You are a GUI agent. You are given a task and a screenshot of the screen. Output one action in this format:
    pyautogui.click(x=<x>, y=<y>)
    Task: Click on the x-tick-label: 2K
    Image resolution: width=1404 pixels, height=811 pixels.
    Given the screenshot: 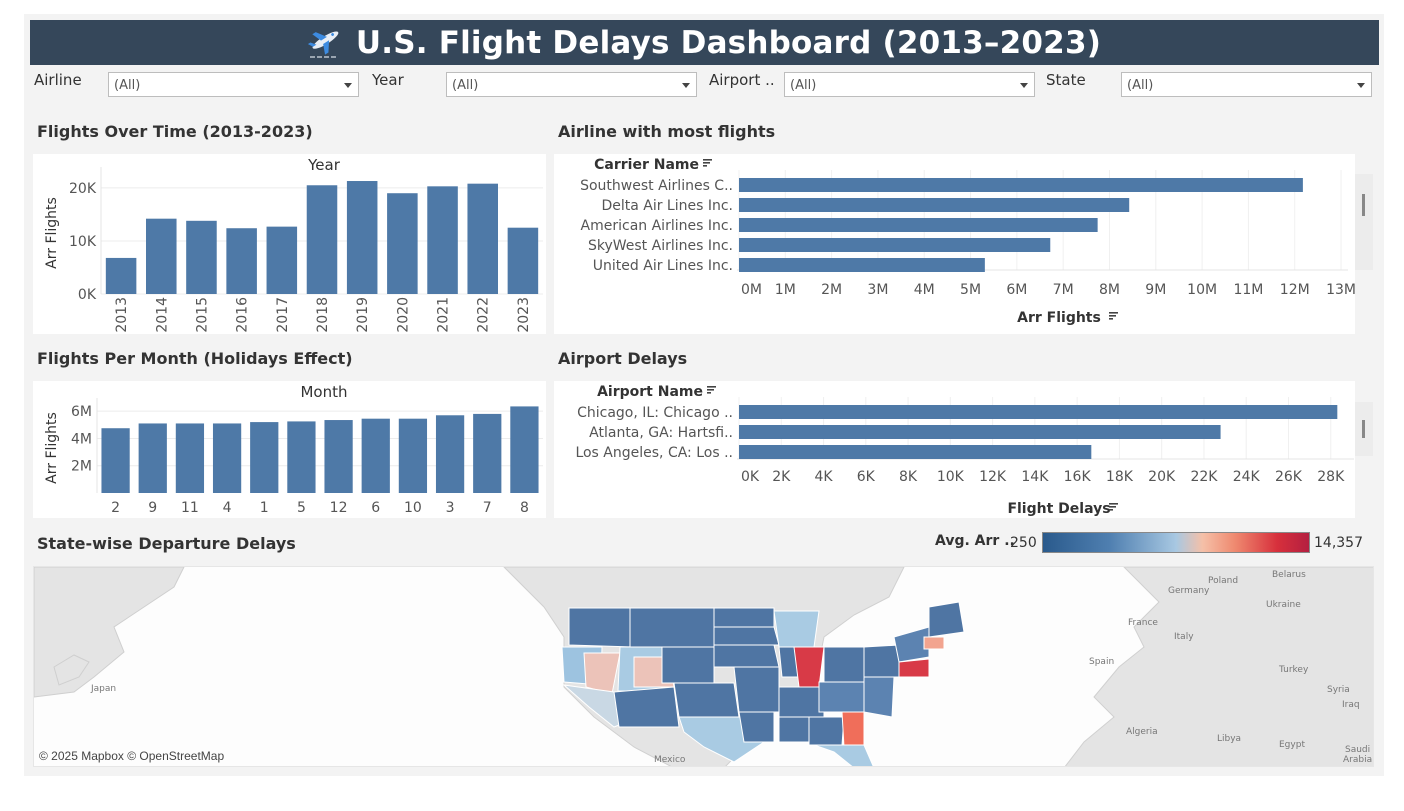 What is the action you would take?
    pyautogui.click(x=781, y=477)
    